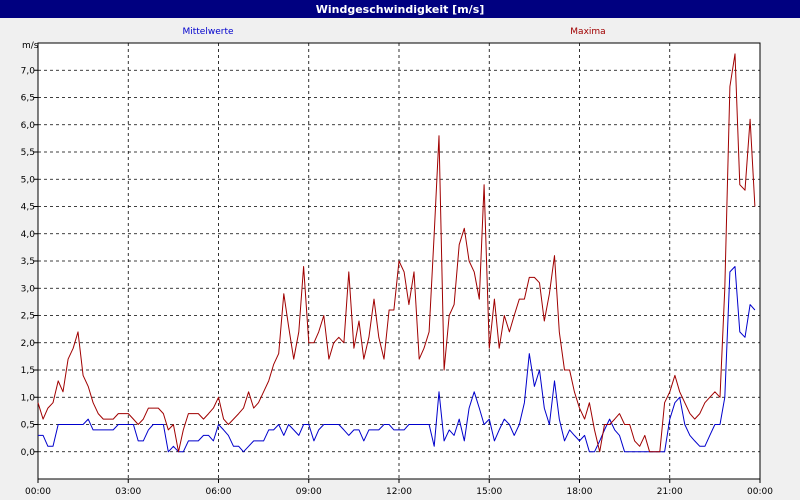 This screenshot has width=800, height=500. I want to click on y-tick-label: 6,0, so click(28, 126).